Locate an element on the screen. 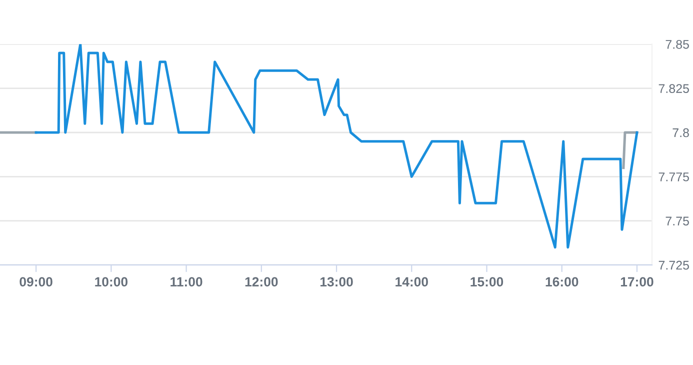 The image size is (693, 365). x-tick-label: 12:00 is located at coordinates (261, 281).